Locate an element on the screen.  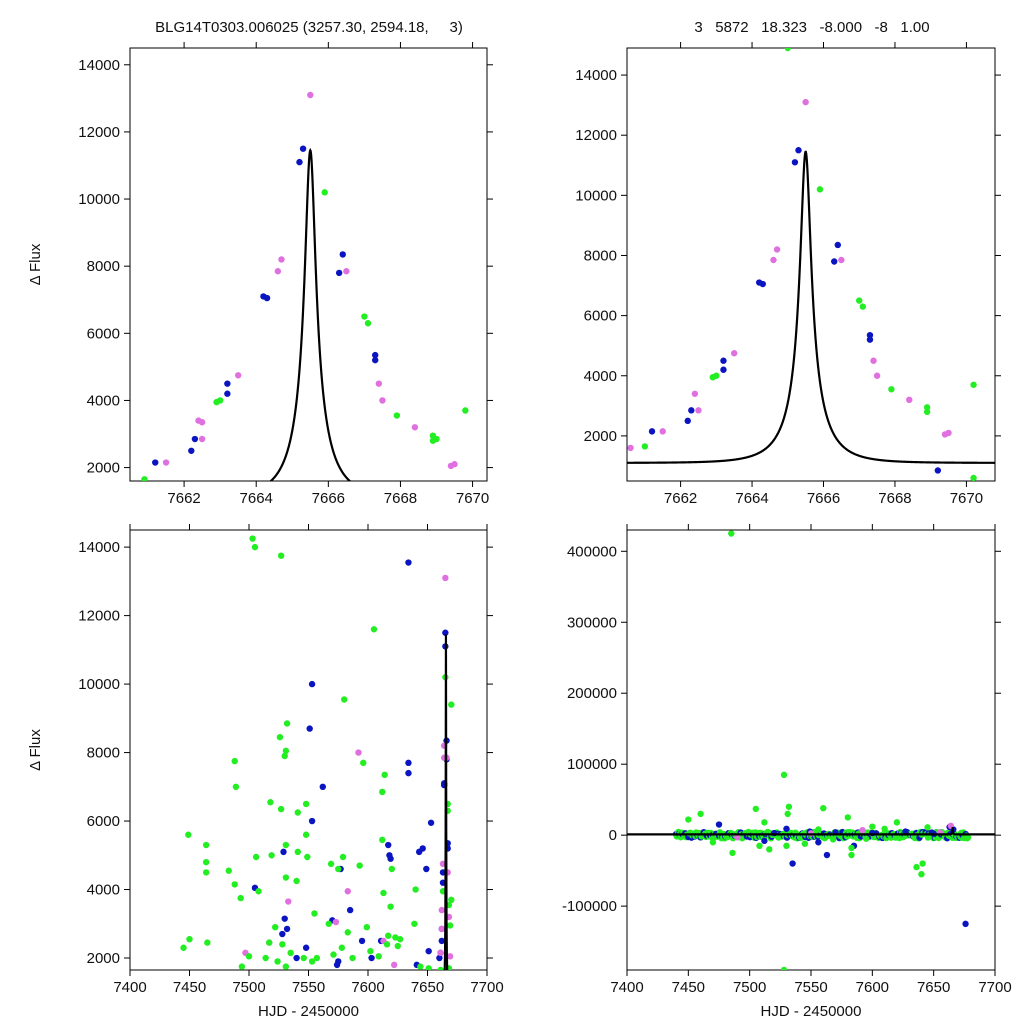
y-tick-label: 8000 is located at coordinates (600, 255).